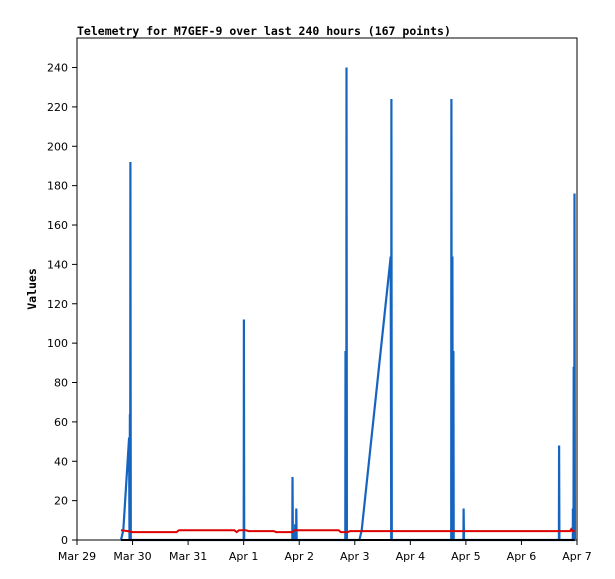 The image size is (615, 579). I want to click on y-tick-label: 220, so click(57, 107).